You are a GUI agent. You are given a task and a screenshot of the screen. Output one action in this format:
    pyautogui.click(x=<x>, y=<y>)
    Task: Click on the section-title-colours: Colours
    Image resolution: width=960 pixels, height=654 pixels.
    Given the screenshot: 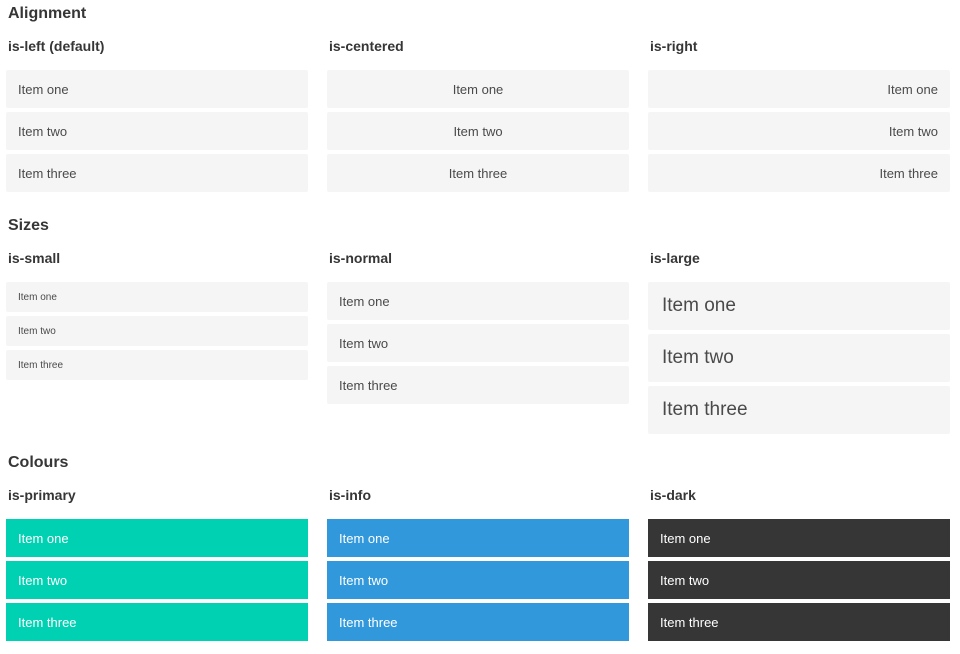 What is the action you would take?
    pyautogui.click(x=38, y=462)
    